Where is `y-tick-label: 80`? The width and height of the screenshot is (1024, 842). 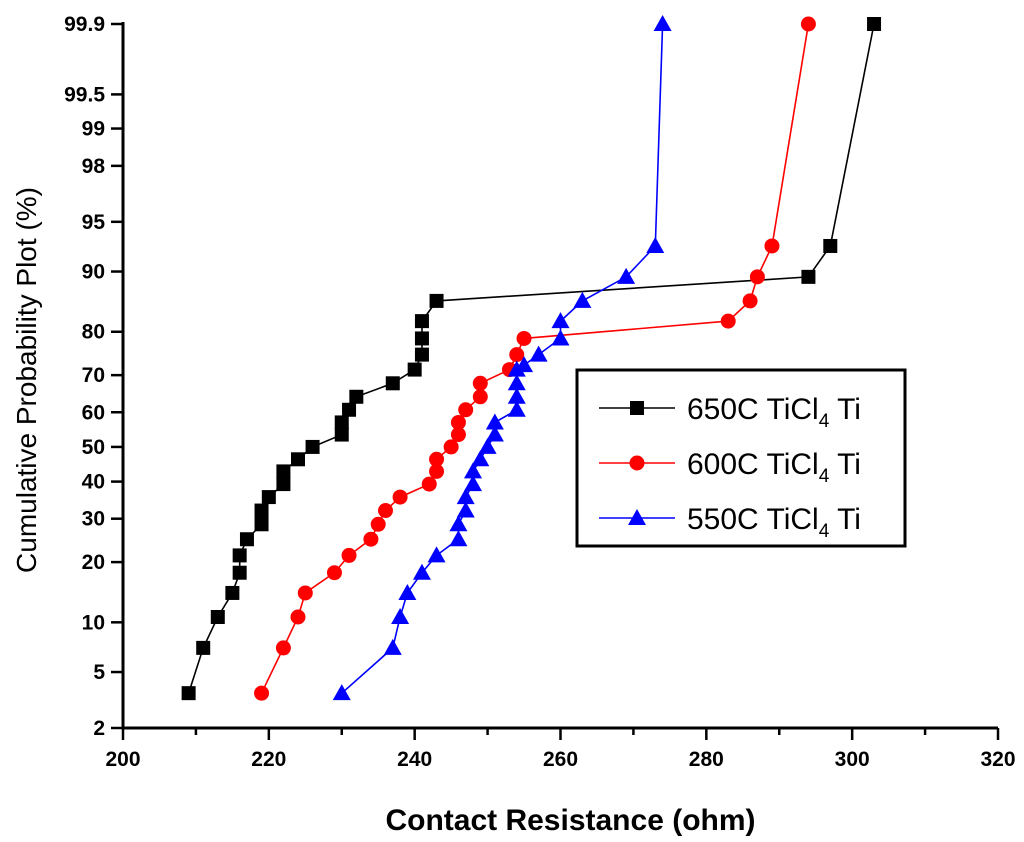 y-tick-label: 80 is located at coordinates (93, 332).